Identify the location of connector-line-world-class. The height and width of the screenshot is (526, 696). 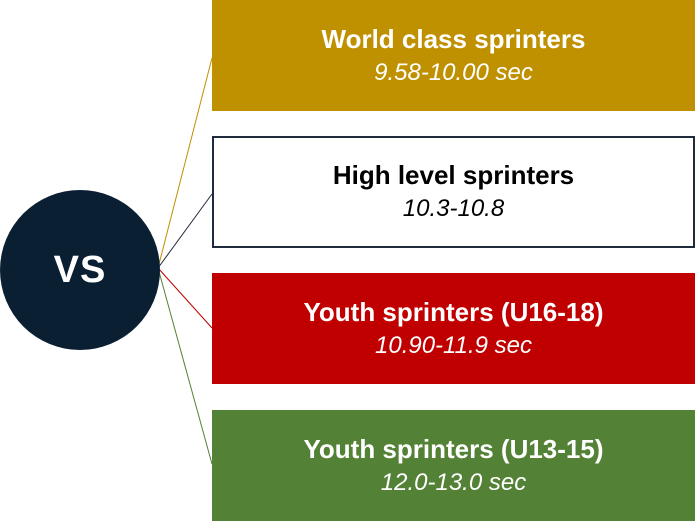
(185, 163).